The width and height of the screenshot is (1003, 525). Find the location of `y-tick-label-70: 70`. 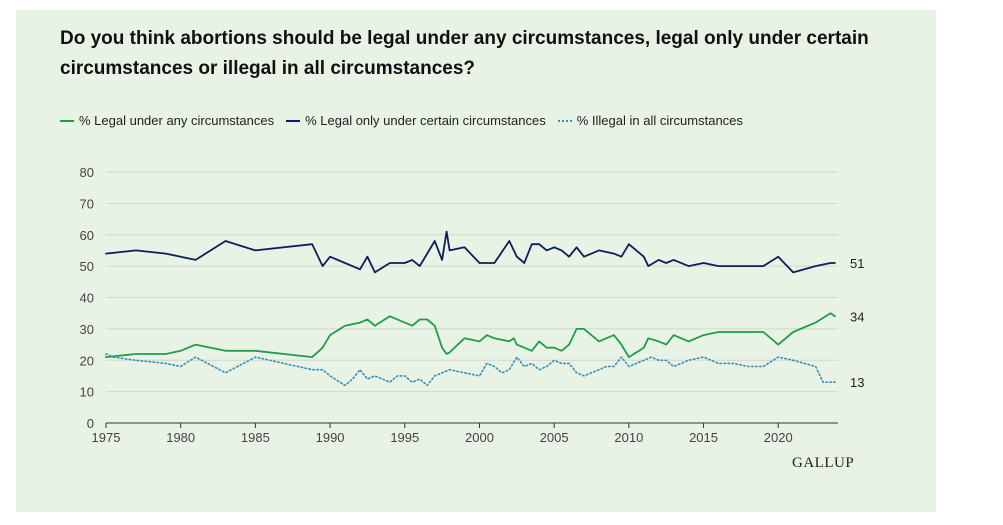

y-tick-label-70: 70 is located at coordinates (87, 203).